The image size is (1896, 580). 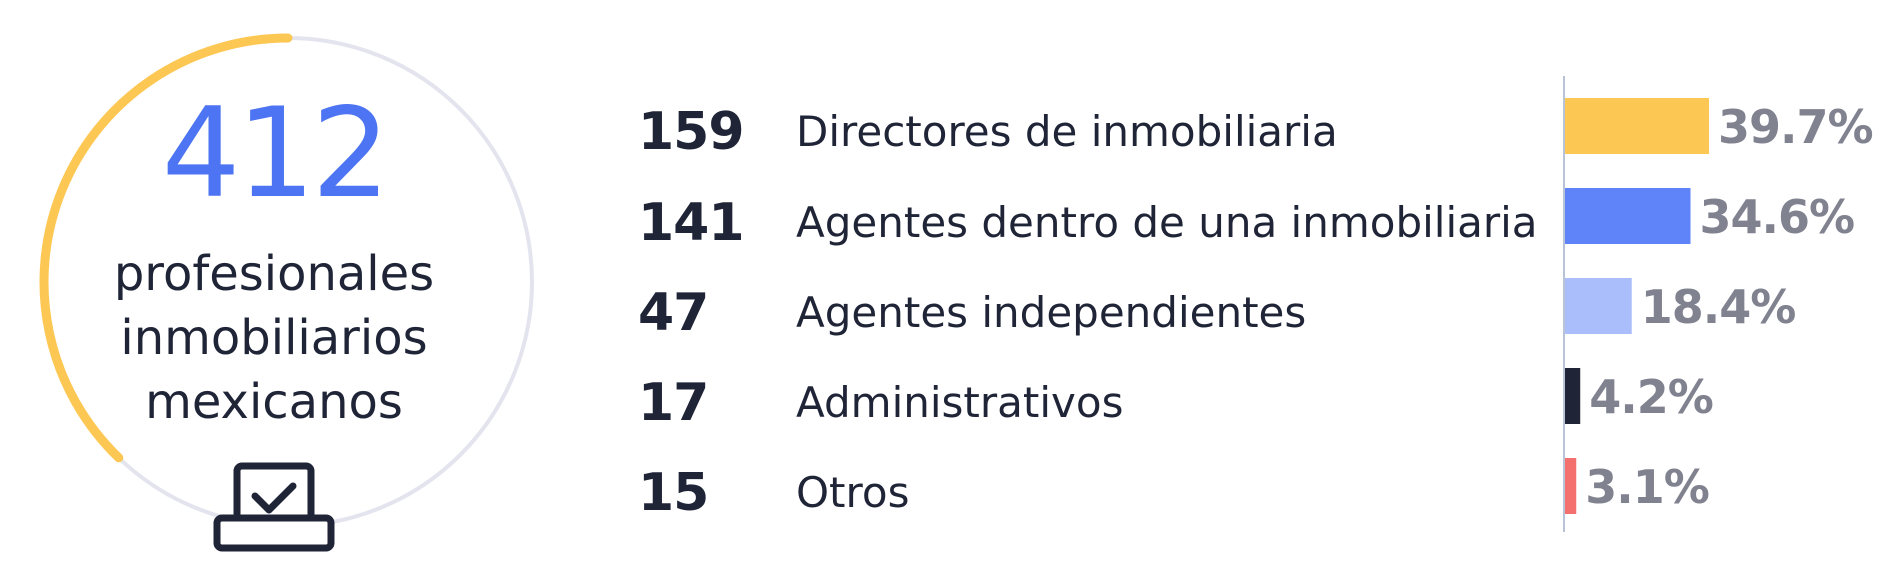 What do you see at coordinates (673, 493) in the screenshot?
I see `row-count-otros: 15` at bounding box center [673, 493].